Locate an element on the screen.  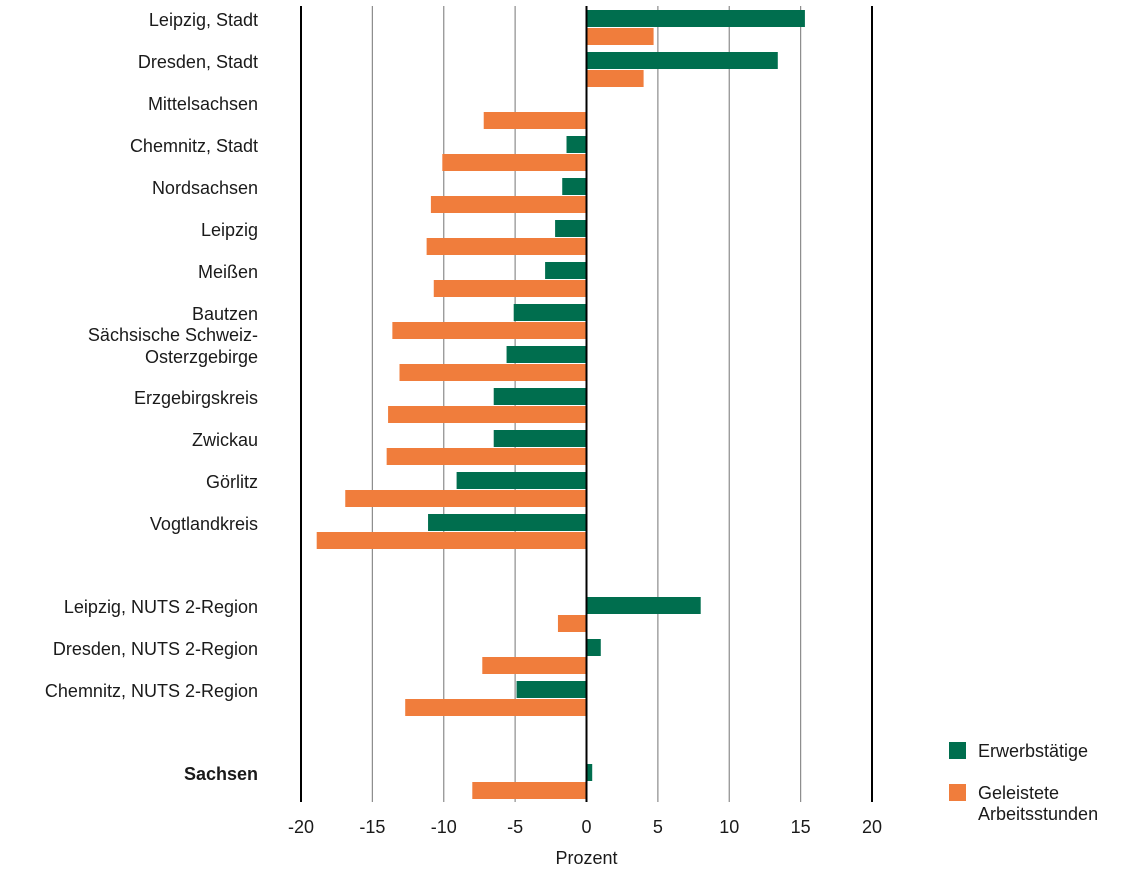
x-tick-label-2: -10 is located at coordinates (444, 827).